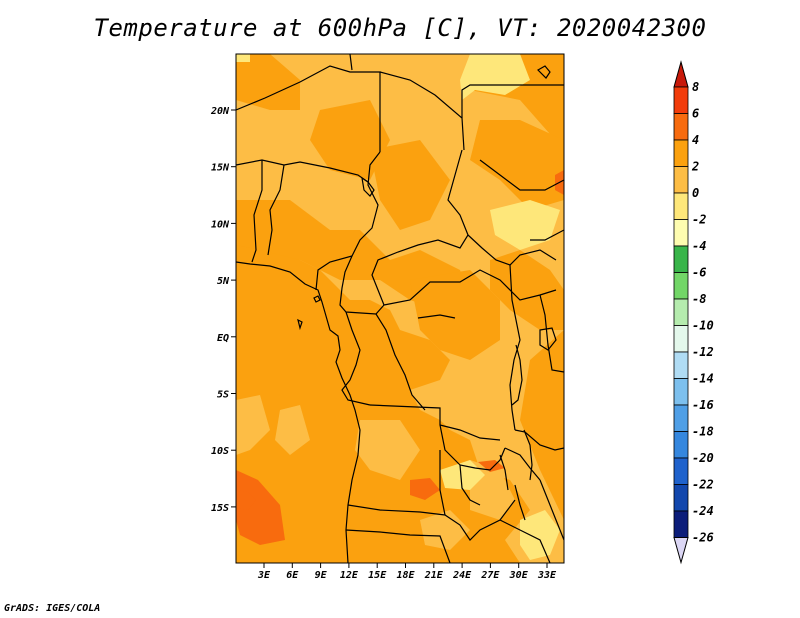  Describe the element at coordinates (695, 114) in the screenshot. I see `colorbar-label: 6` at that location.